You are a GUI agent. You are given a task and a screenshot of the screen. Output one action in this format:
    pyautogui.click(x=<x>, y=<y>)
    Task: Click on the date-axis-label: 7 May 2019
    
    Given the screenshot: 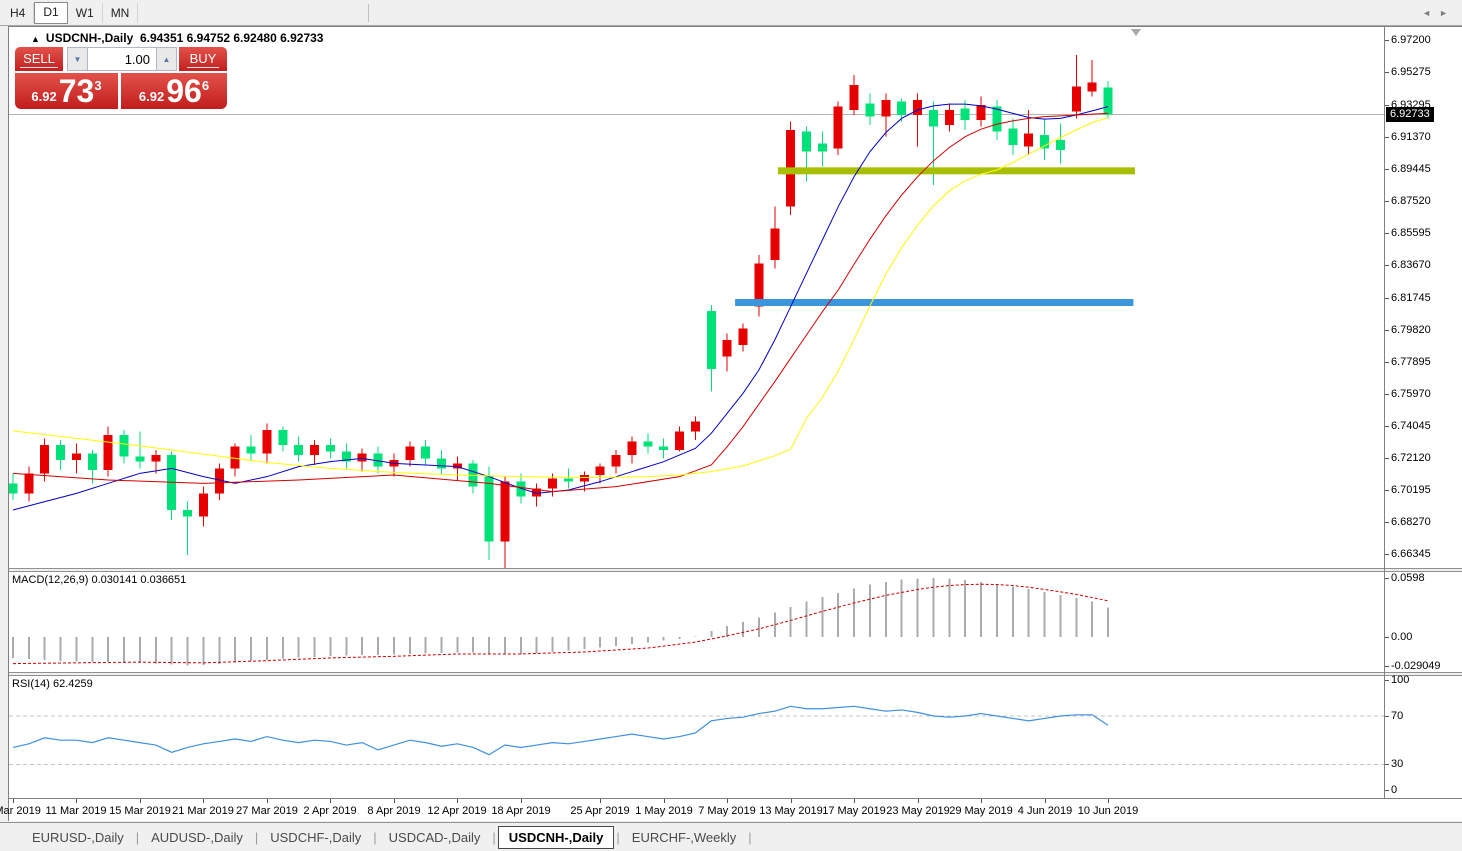 What is the action you would take?
    pyautogui.click(x=727, y=811)
    